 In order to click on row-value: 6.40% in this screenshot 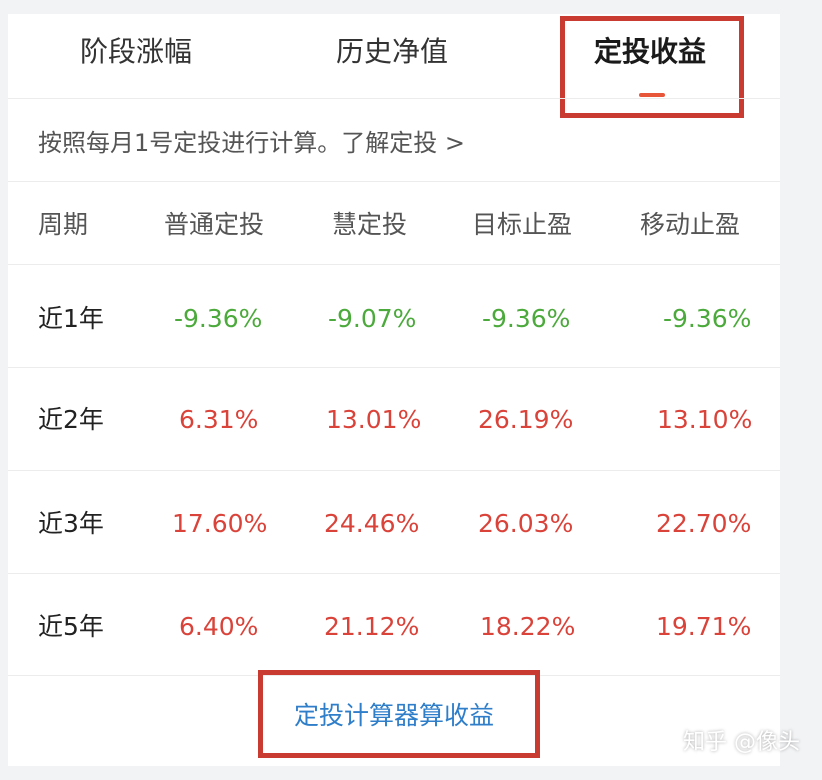, I will do `click(219, 626)`.